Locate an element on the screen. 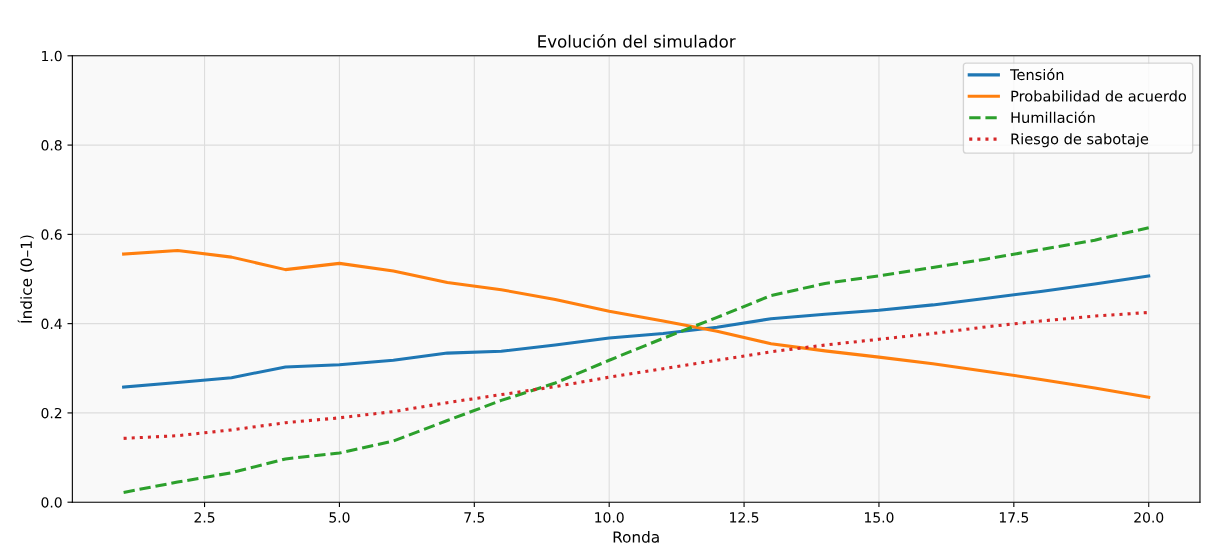  y-tick-label: 0.4 is located at coordinates (51, 324).